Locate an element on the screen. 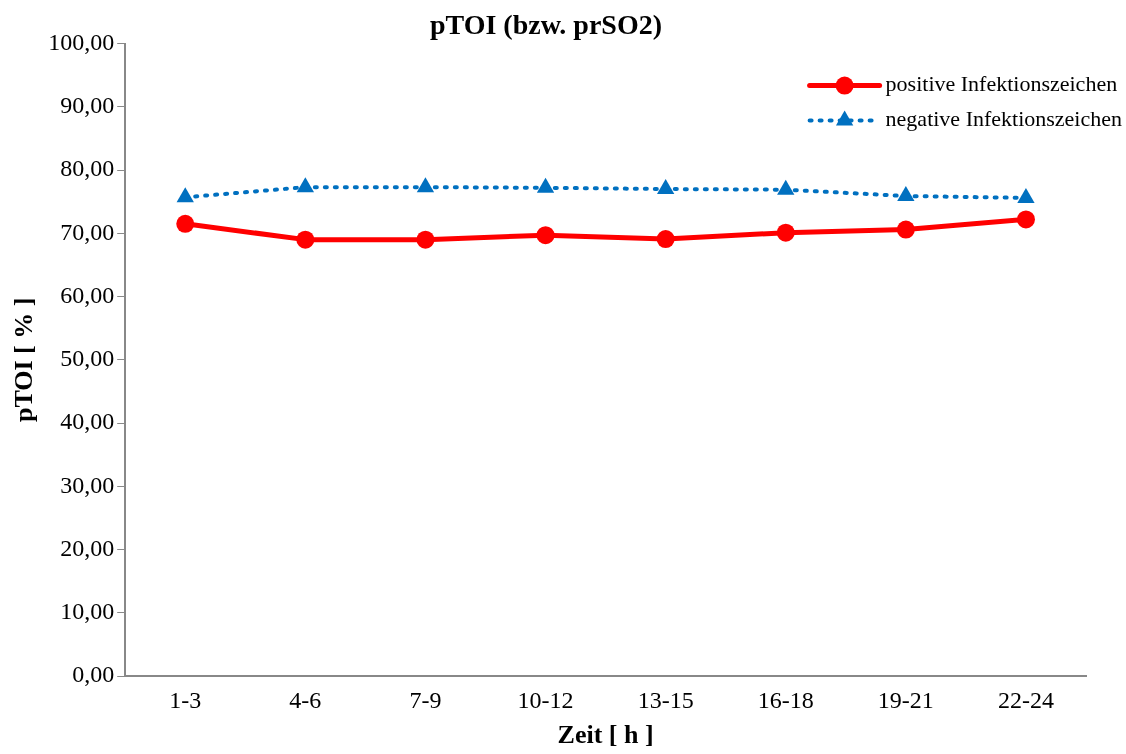 This screenshot has height=754, width=1126. x-tick-label: 10-12 is located at coordinates (545, 699).